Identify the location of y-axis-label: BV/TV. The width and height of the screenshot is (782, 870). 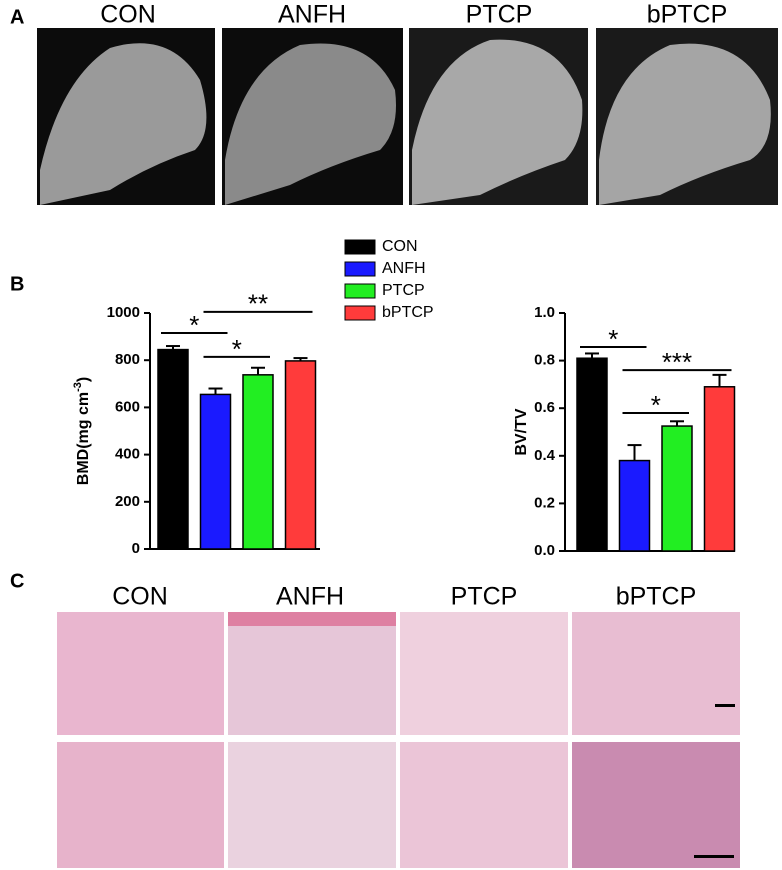
(521, 431).